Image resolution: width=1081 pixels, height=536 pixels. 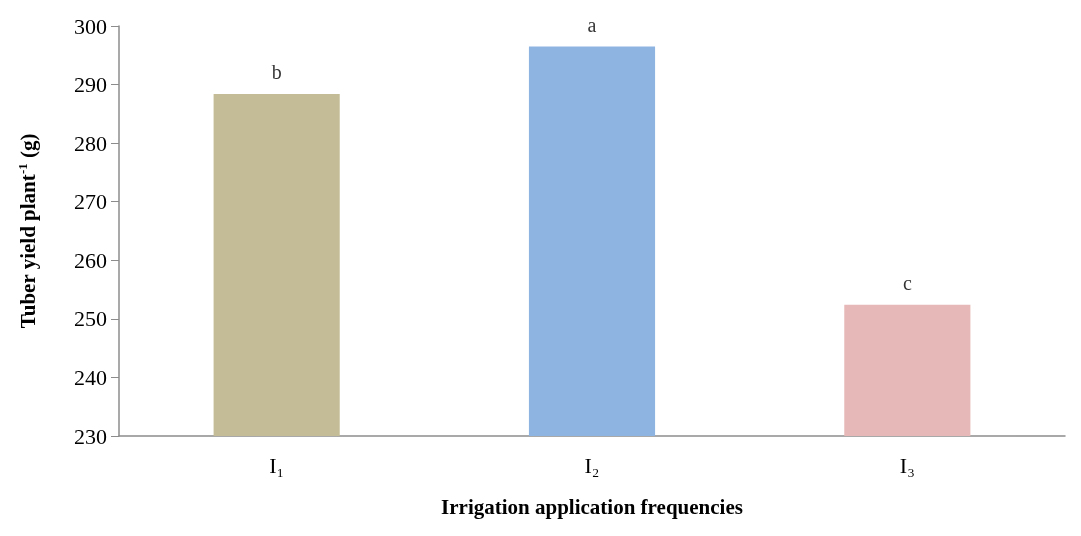 What do you see at coordinates (90, 319) in the screenshot?
I see `y-tick-label: 250` at bounding box center [90, 319].